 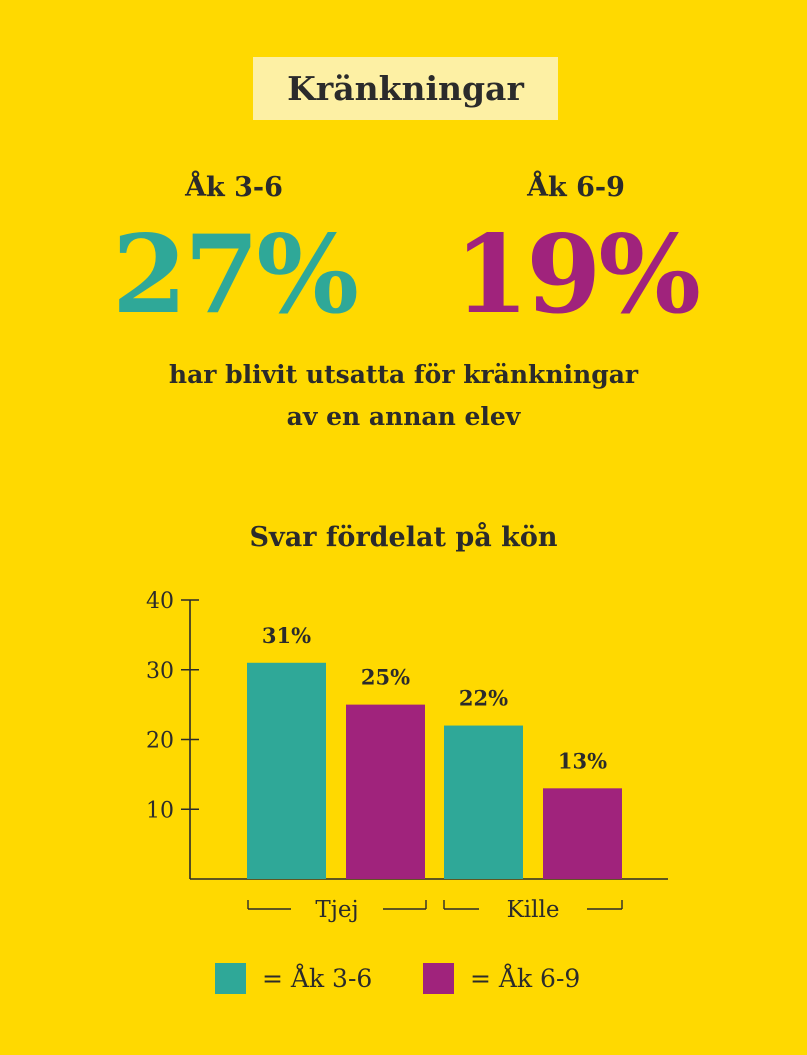 I want to click on description-line-2: av en annan elev, so click(x=403, y=416).